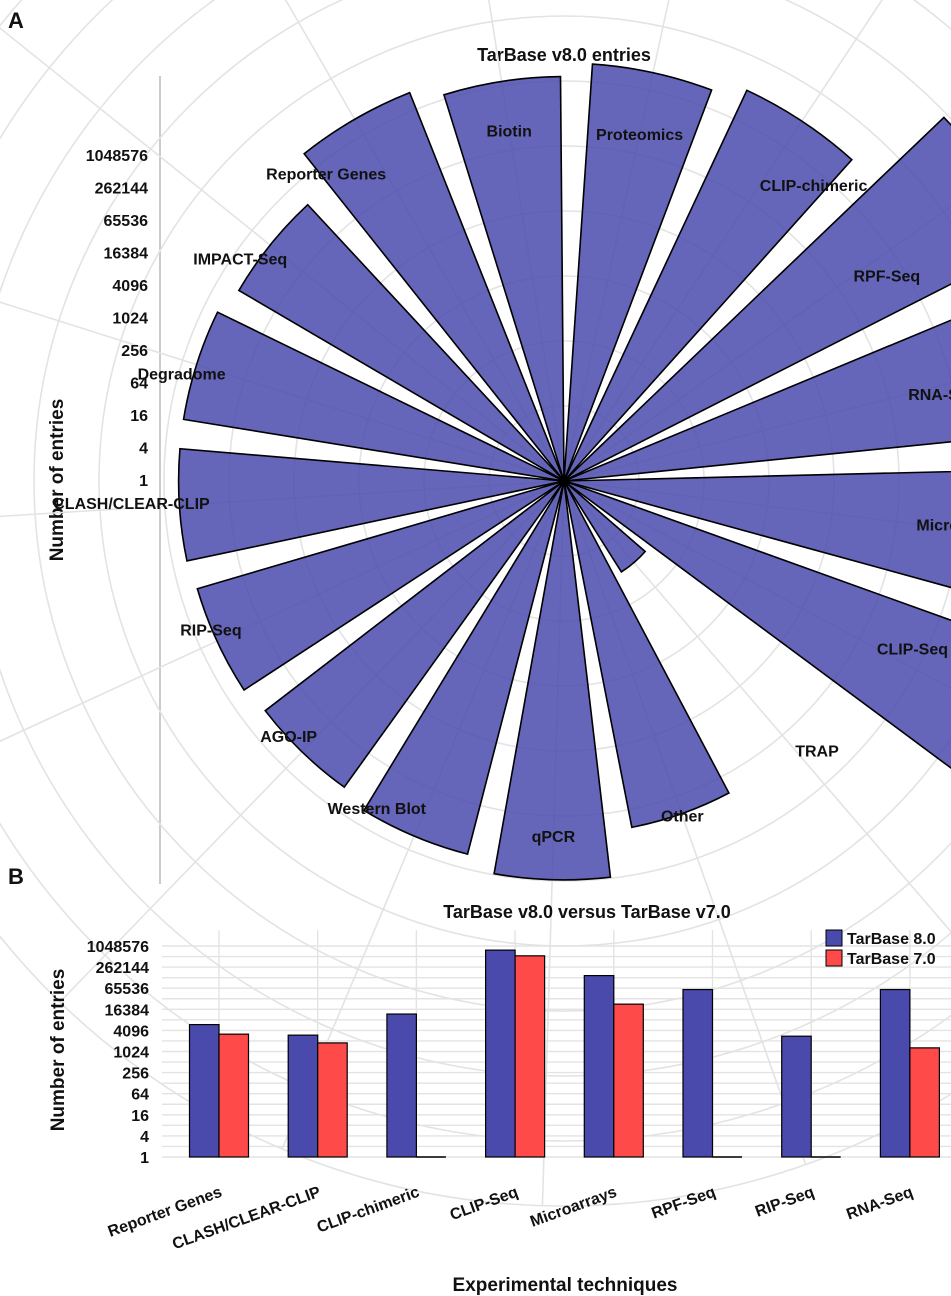 This screenshot has width=951, height=1296. What do you see at coordinates (126, 221) in the screenshot?
I see `polar-tick-label: 65536` at bounding box center [126, 221].